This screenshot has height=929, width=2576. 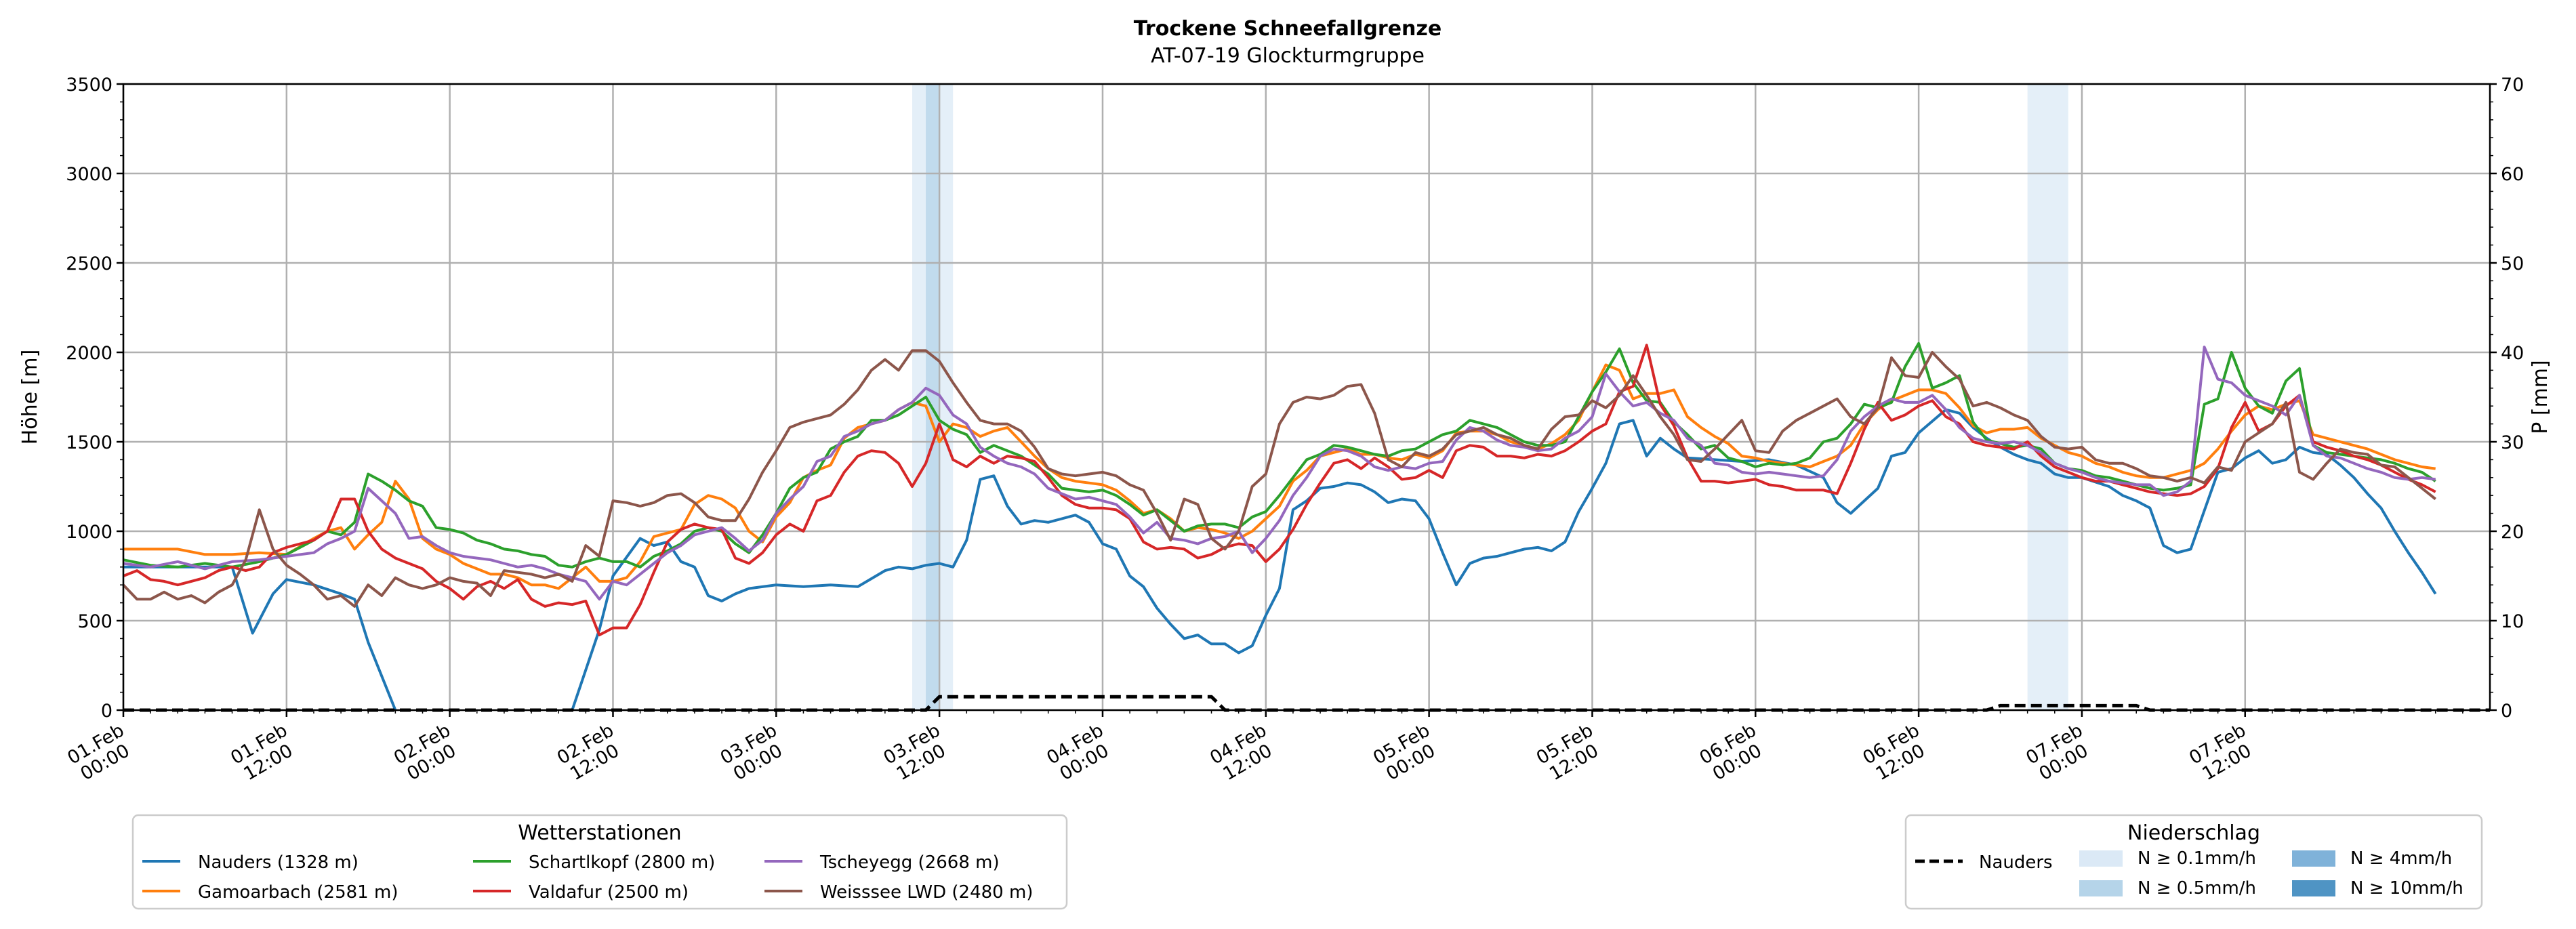 What do you see at coordinates (2223, 753) in the screenshot?
I see `xtick-label-13: 07.Feb12:00` at bounding box center [2223, 753].